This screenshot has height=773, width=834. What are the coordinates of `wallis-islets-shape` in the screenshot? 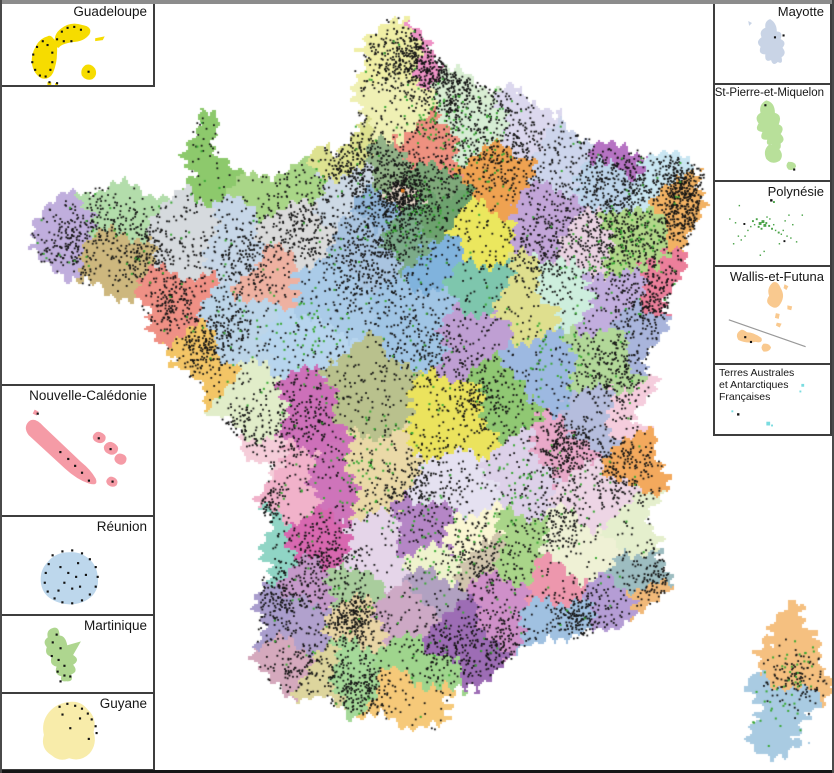 It's located at (783, 306).